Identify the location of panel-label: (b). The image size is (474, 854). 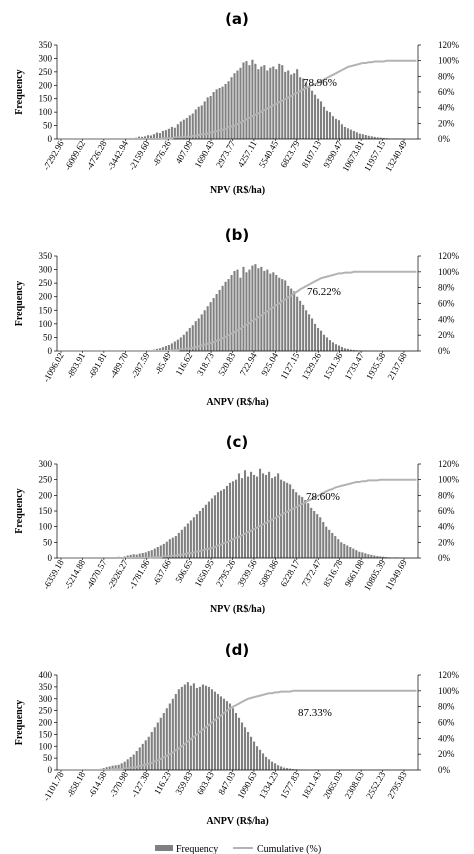
(237, 235).